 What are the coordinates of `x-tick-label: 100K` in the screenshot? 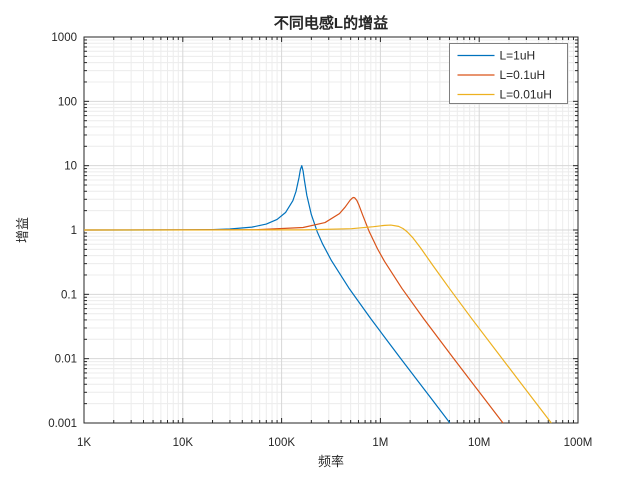 It's located at (281, 443).